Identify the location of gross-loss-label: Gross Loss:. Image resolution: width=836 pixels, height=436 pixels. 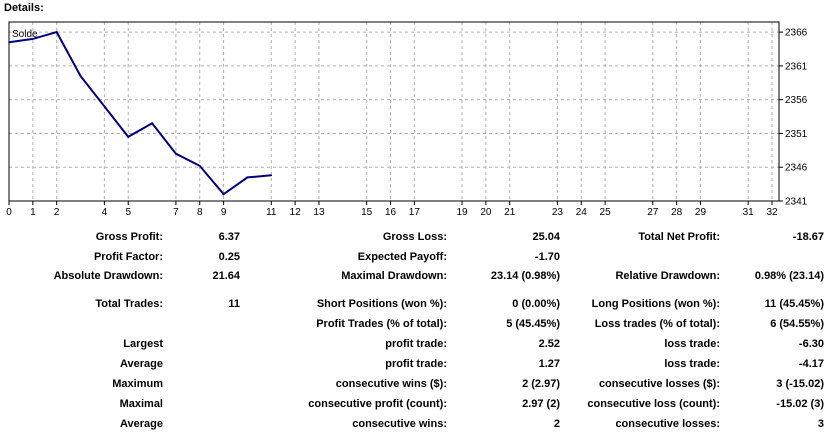
(414, 237).